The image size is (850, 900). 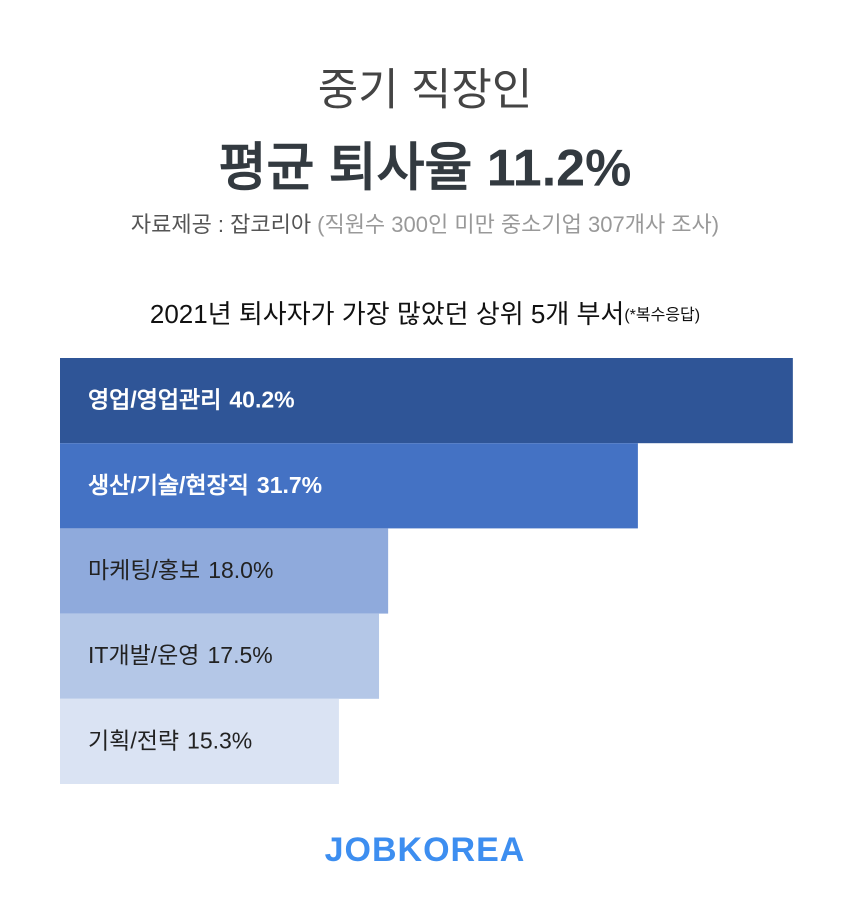 I want to click on category-label: 기획/전략, so click(x=133, y=740).